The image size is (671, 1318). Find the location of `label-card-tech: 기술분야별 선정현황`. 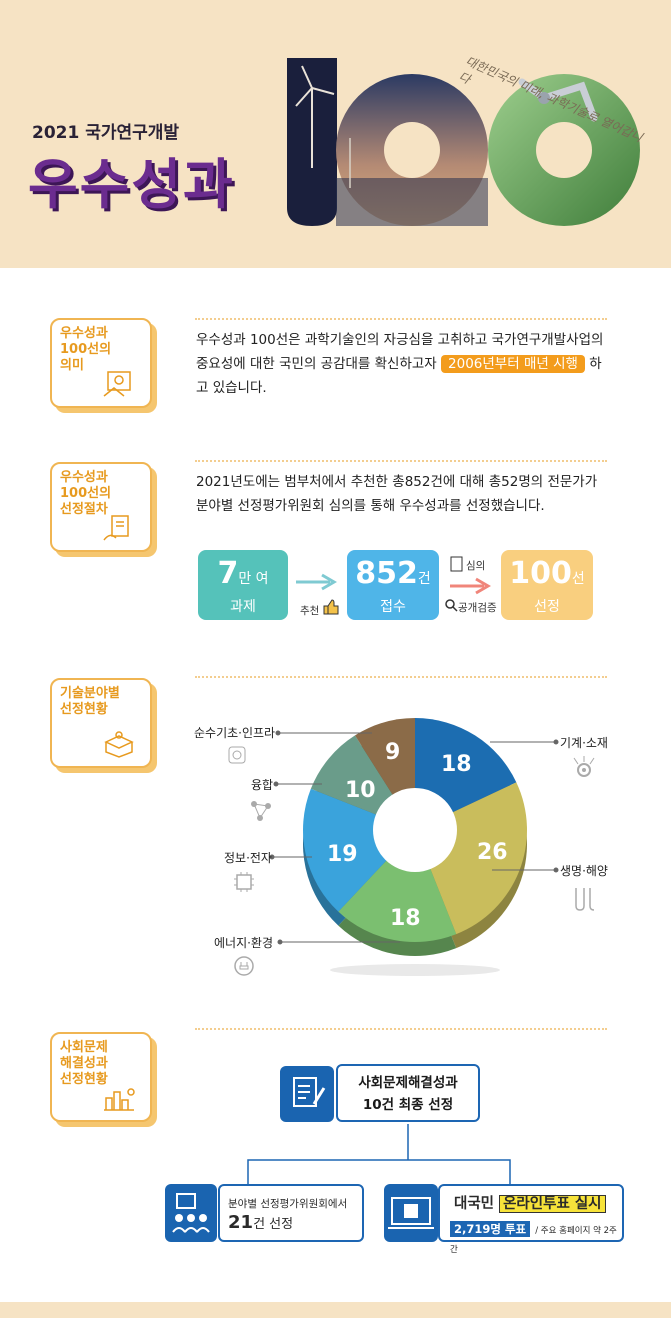

label-card-tech: 기술분야별 선정현황 is located at coordinates (101, 723).